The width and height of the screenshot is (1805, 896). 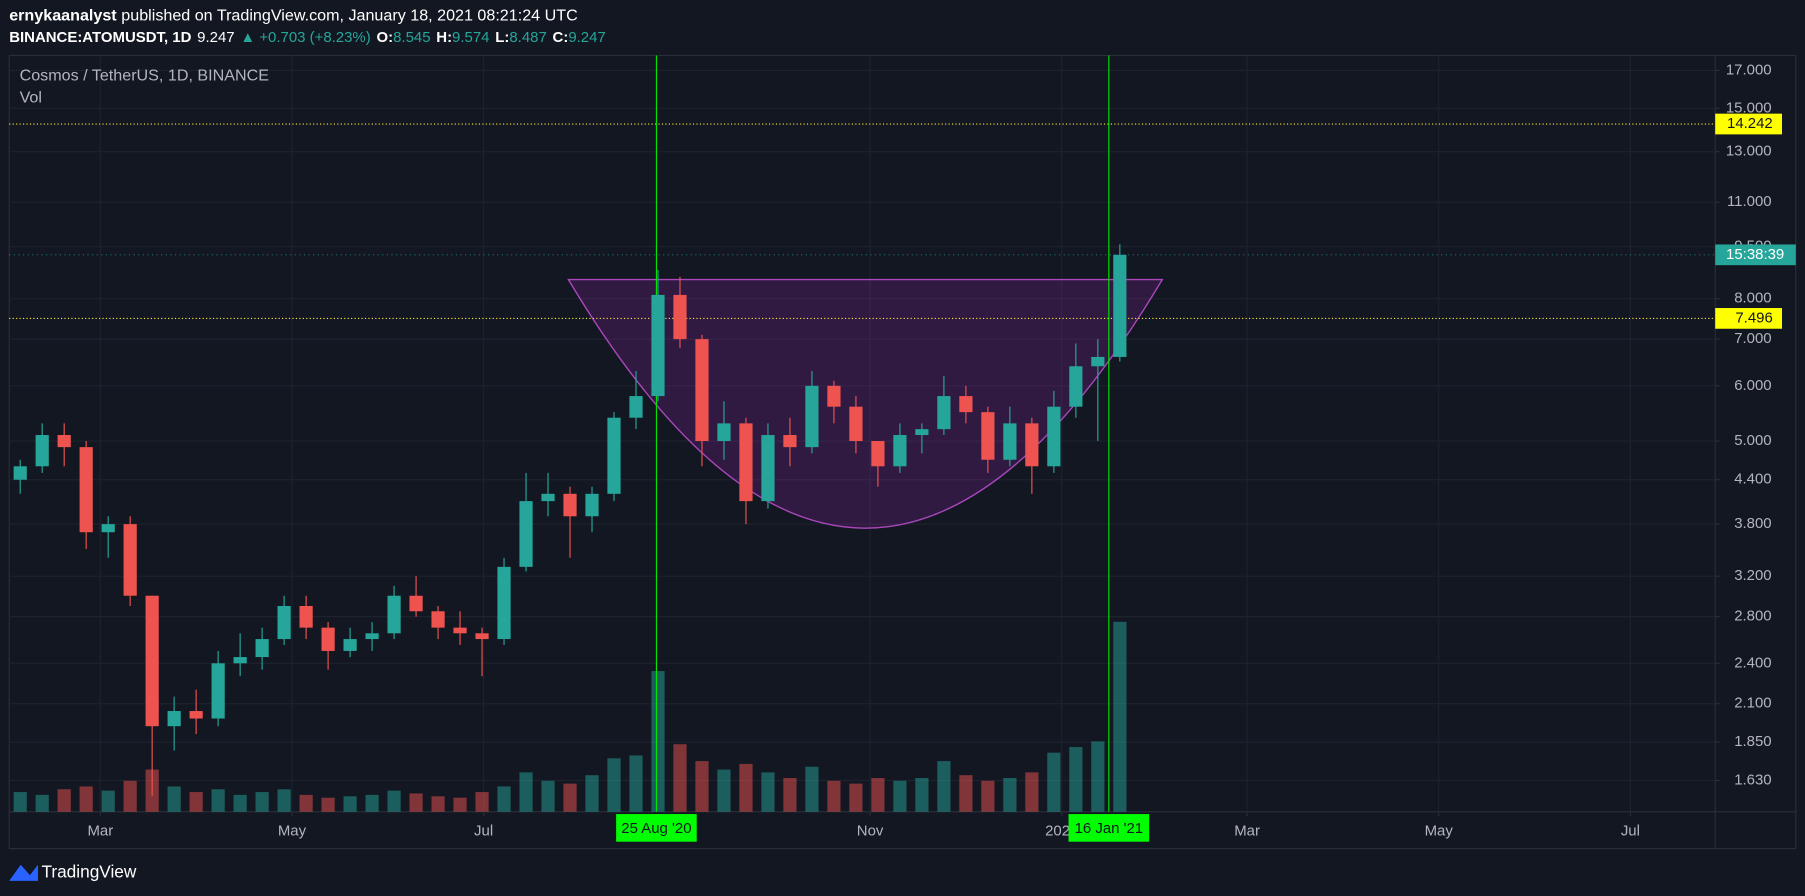 What do you see at coordinates (483, 830) in the screenshot?
I see `x-tick-label: Jul` at bounding box center [483, 830].